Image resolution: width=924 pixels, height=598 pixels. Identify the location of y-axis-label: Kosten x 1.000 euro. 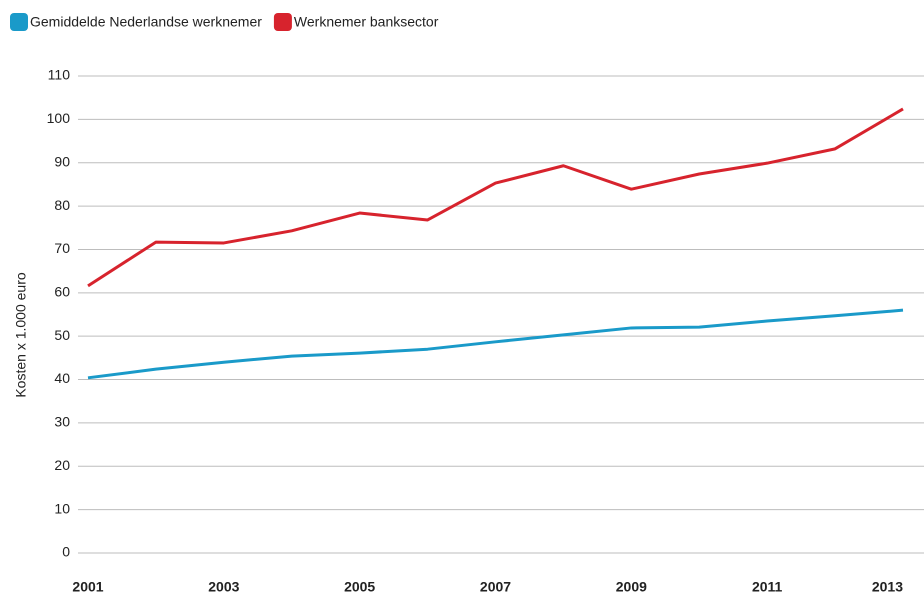
(21, 335).